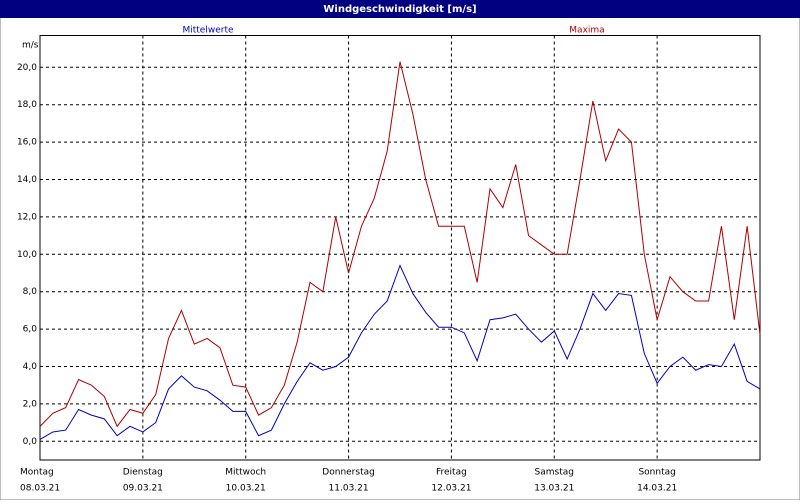 The width and height of the screenshot is (800, 504). Describe the element at coordinates (30, 404) in the screenshot. I see `y-tick-label: 2,0` at that location.